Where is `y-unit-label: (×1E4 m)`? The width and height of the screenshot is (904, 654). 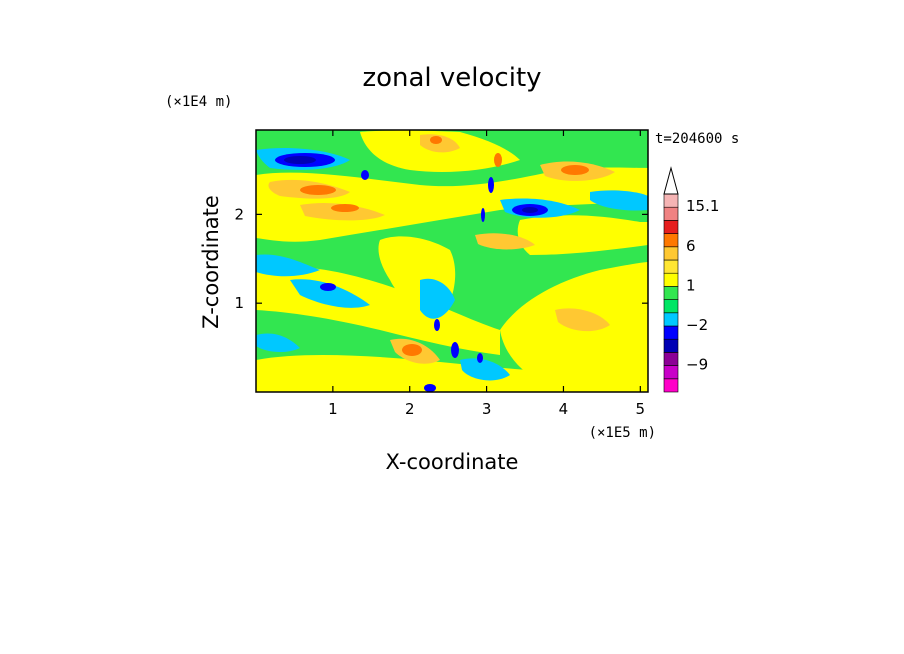
y-unit-label: (×1E4 m) is located at coordinates (198, 102).